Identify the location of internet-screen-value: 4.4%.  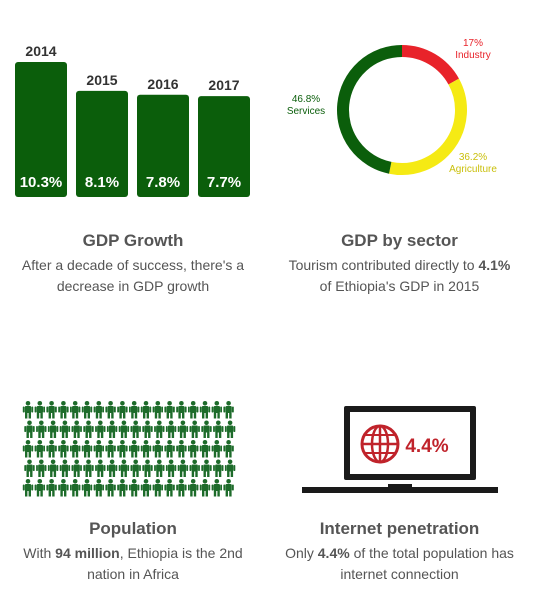
(426, 446).